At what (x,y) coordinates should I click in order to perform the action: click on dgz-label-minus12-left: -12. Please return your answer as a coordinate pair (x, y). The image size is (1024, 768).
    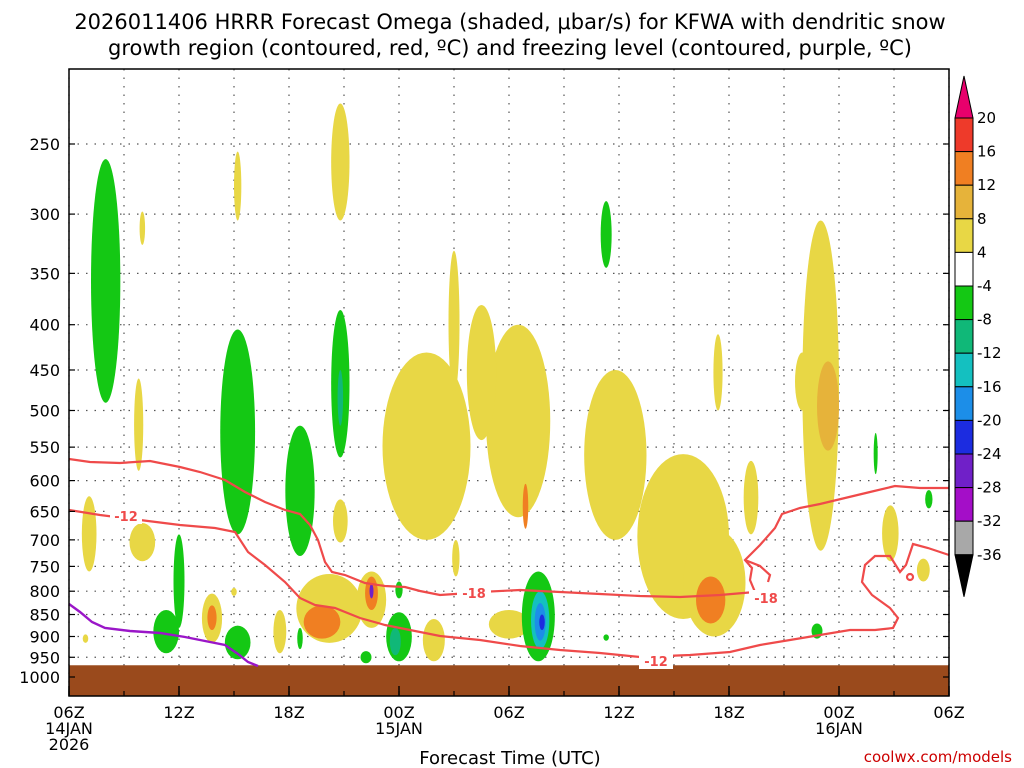
    Looking at the image, I should click on (126, 517).